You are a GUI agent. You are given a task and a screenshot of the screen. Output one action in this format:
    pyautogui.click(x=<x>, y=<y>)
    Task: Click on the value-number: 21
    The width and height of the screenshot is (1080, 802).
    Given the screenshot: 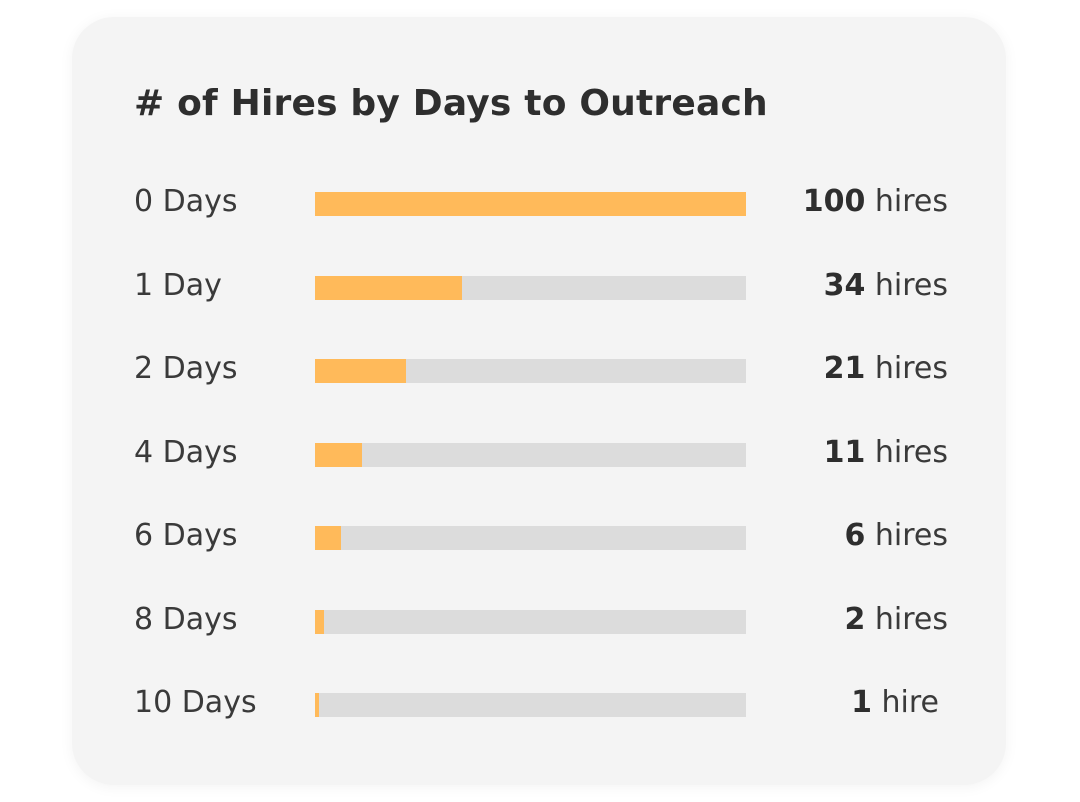 What is the action you would take?
    pyautogui.click(x=844, y=368)
    